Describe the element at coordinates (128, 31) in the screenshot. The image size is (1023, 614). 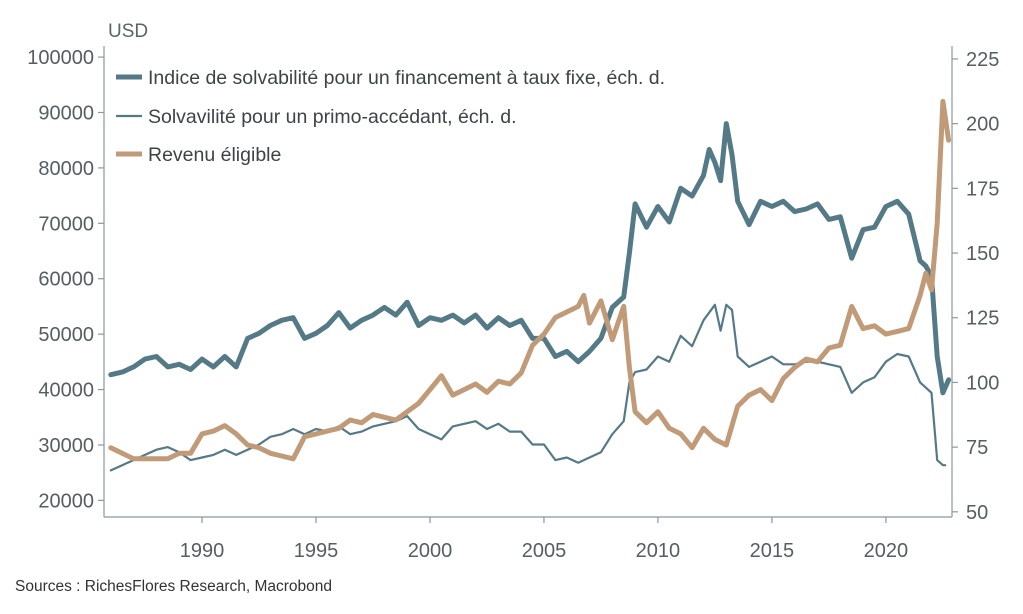
I see `unit-label: USD` at that location.